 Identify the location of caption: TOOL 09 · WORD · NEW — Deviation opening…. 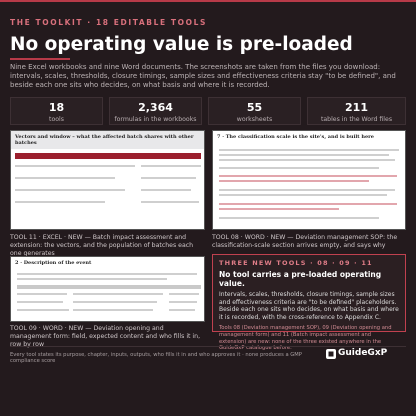
(105, 336).